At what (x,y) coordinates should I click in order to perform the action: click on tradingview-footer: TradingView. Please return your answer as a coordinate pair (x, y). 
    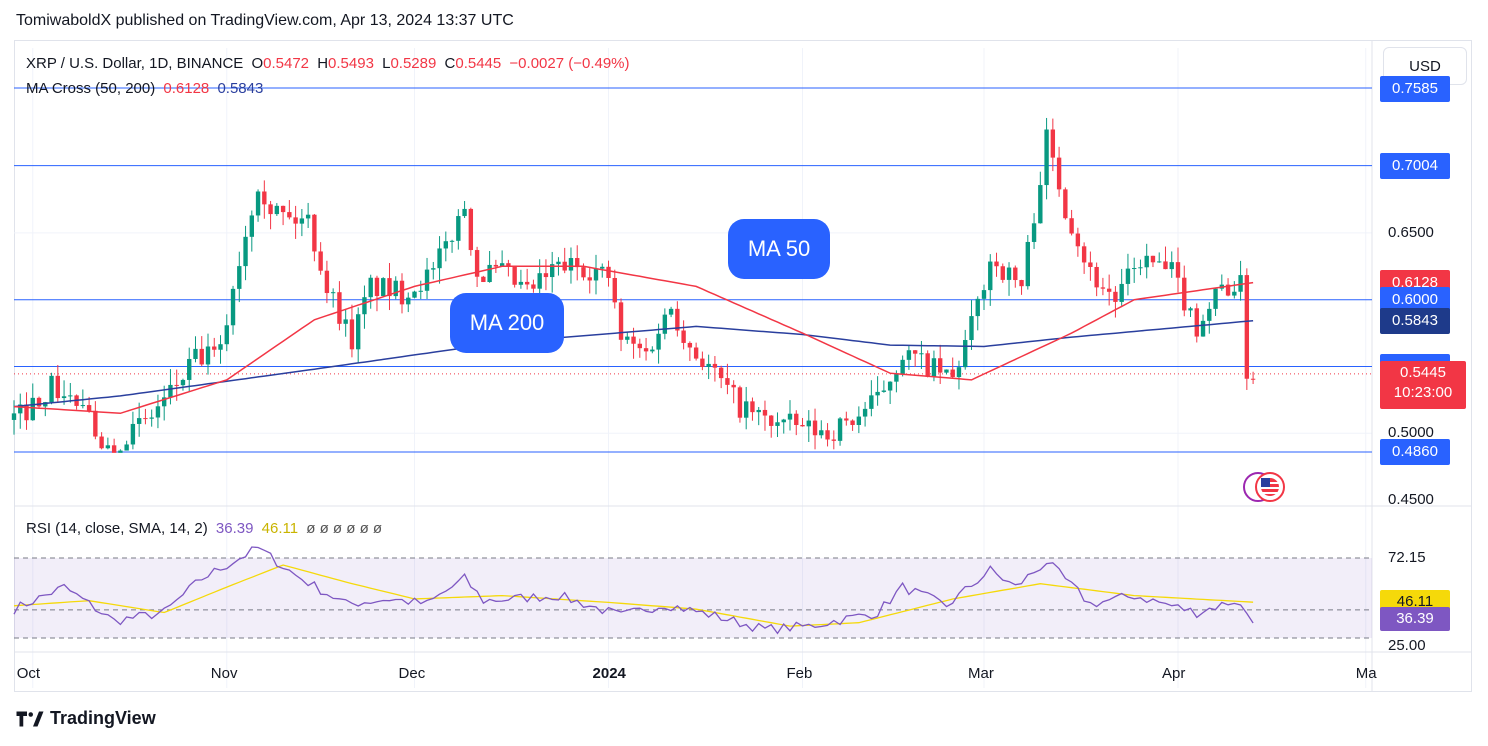
    Looking at the image, I should click on (86, 718).